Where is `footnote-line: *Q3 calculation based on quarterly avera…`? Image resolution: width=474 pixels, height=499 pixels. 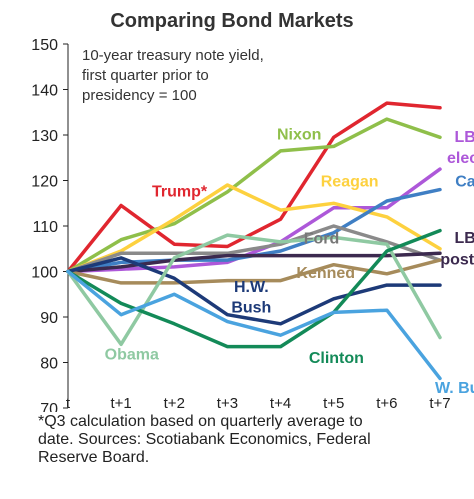 footnote-line: *Q3 calculation based on quarterly avera… is located at coordinates (200, 421).